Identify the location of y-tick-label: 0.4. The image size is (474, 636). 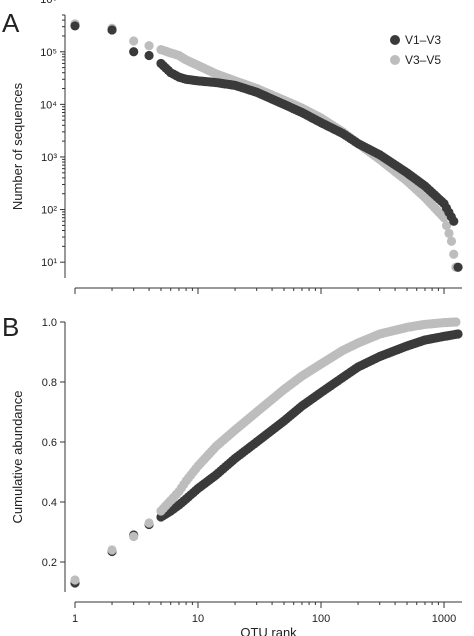
(49, 503).